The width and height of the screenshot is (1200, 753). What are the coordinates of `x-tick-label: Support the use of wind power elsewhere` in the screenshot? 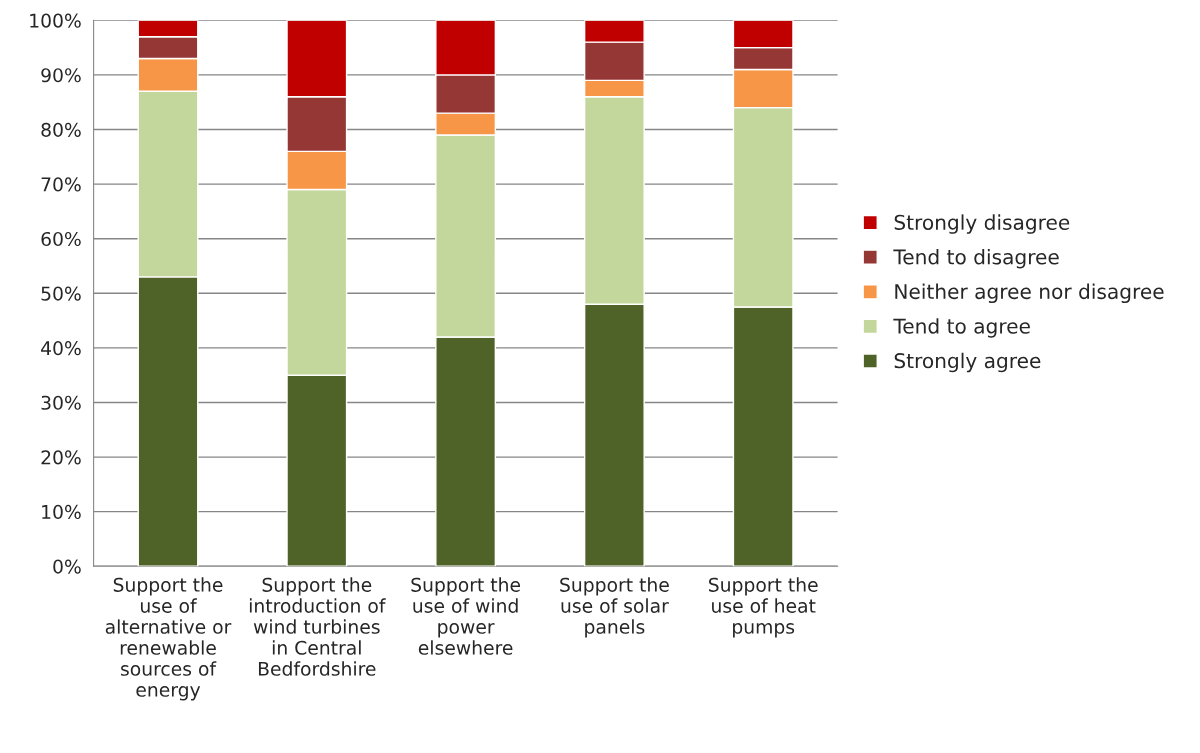 It's located at (466, 616).